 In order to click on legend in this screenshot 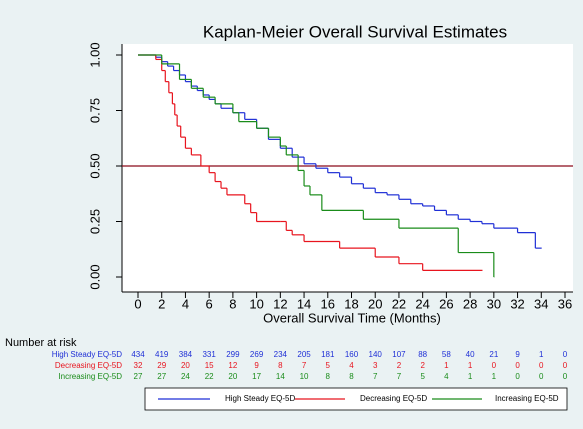, I will do `click(356, 399)`.